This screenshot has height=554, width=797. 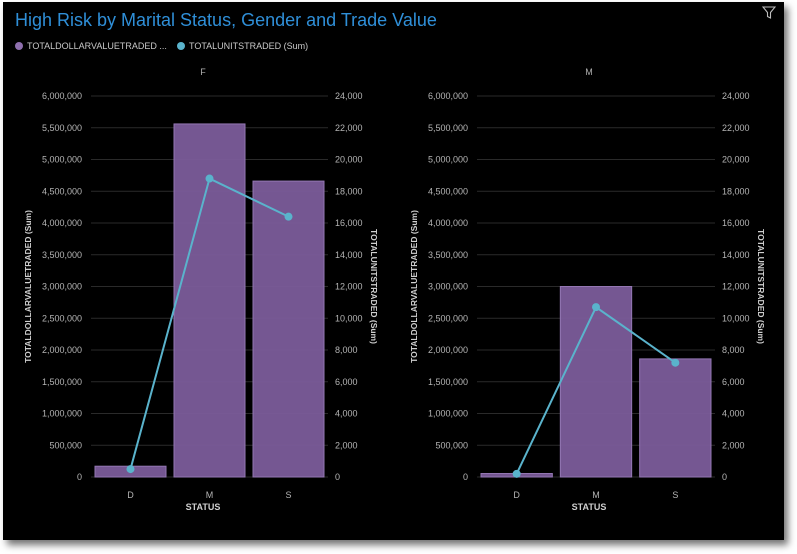 What do you see at coordinates (769, 13) in the screenshot?
I see `filter-icon` at bounding box center [769, 13].